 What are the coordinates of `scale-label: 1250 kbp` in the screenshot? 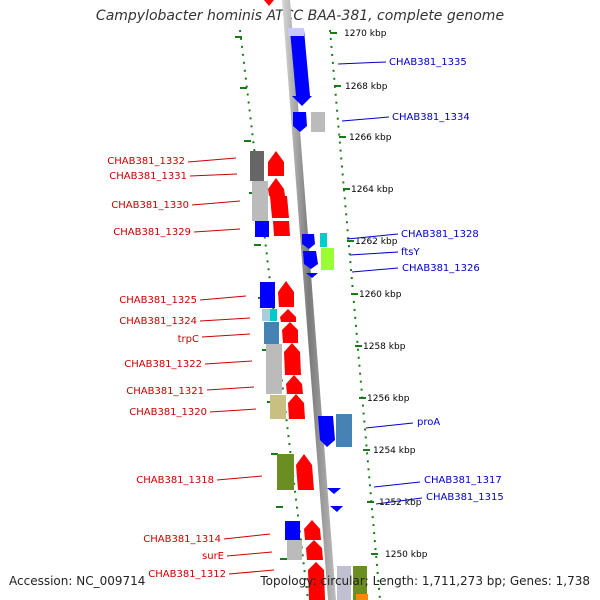 It's located at (406, 555).